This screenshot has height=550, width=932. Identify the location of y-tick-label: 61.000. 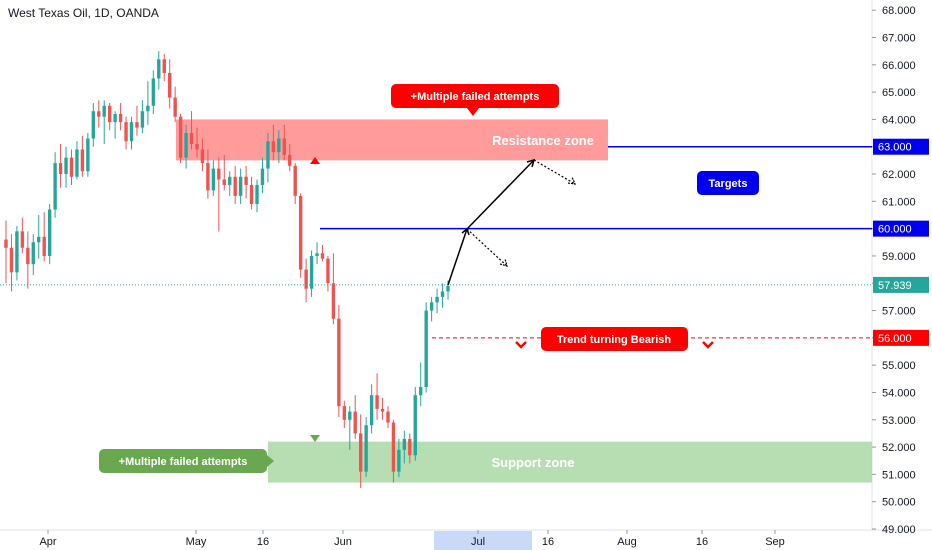
(899, 202).